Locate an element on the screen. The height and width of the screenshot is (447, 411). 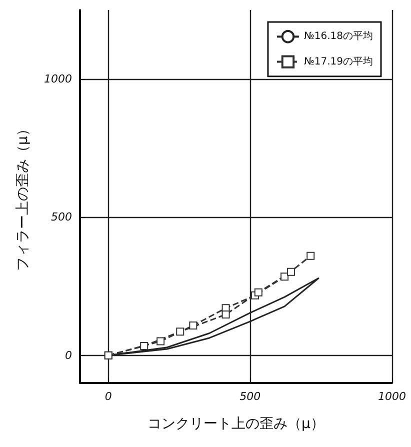
y-tick-label: 1000 is located at coordinates (58, 79).